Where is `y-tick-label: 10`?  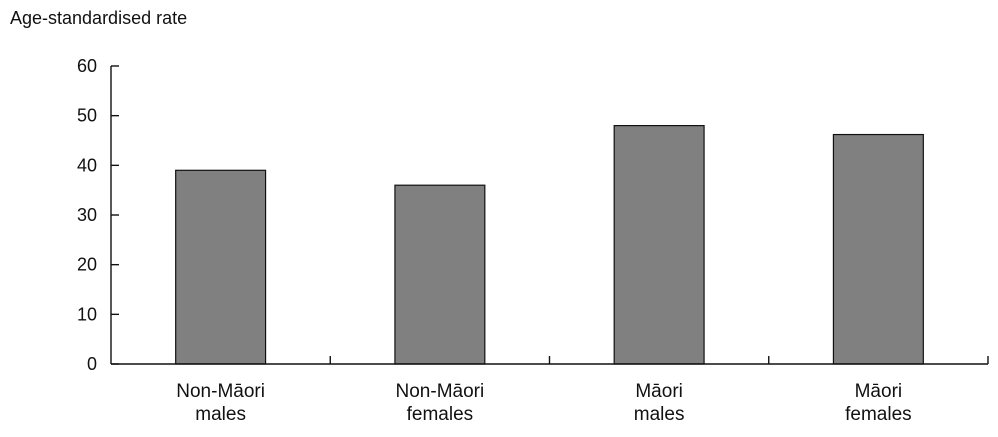
y-tick-label: 10 is located at coordinates (87, 314).